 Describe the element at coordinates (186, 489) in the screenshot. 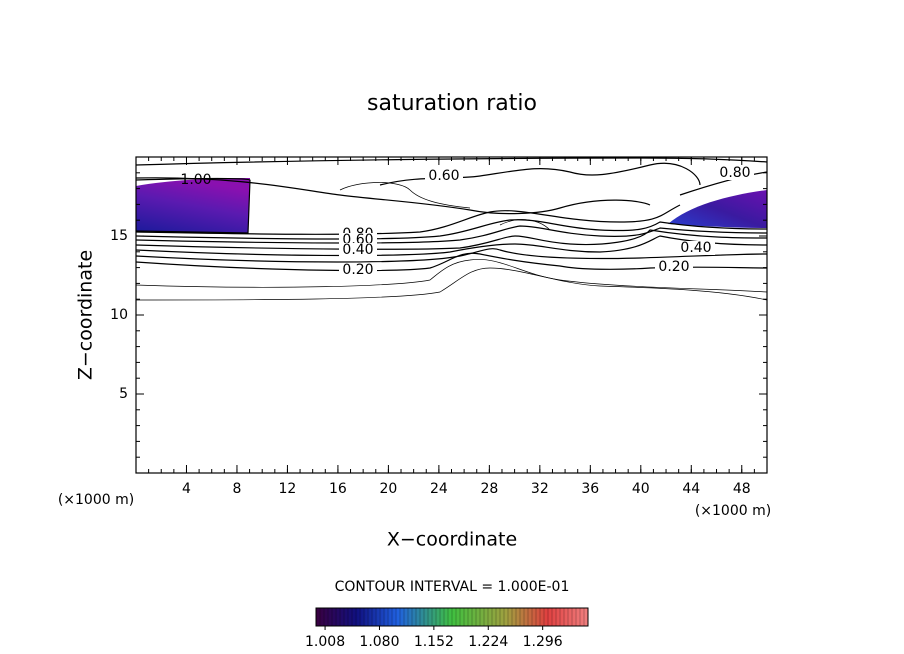

I see `x-tick-label: 4` at that location.